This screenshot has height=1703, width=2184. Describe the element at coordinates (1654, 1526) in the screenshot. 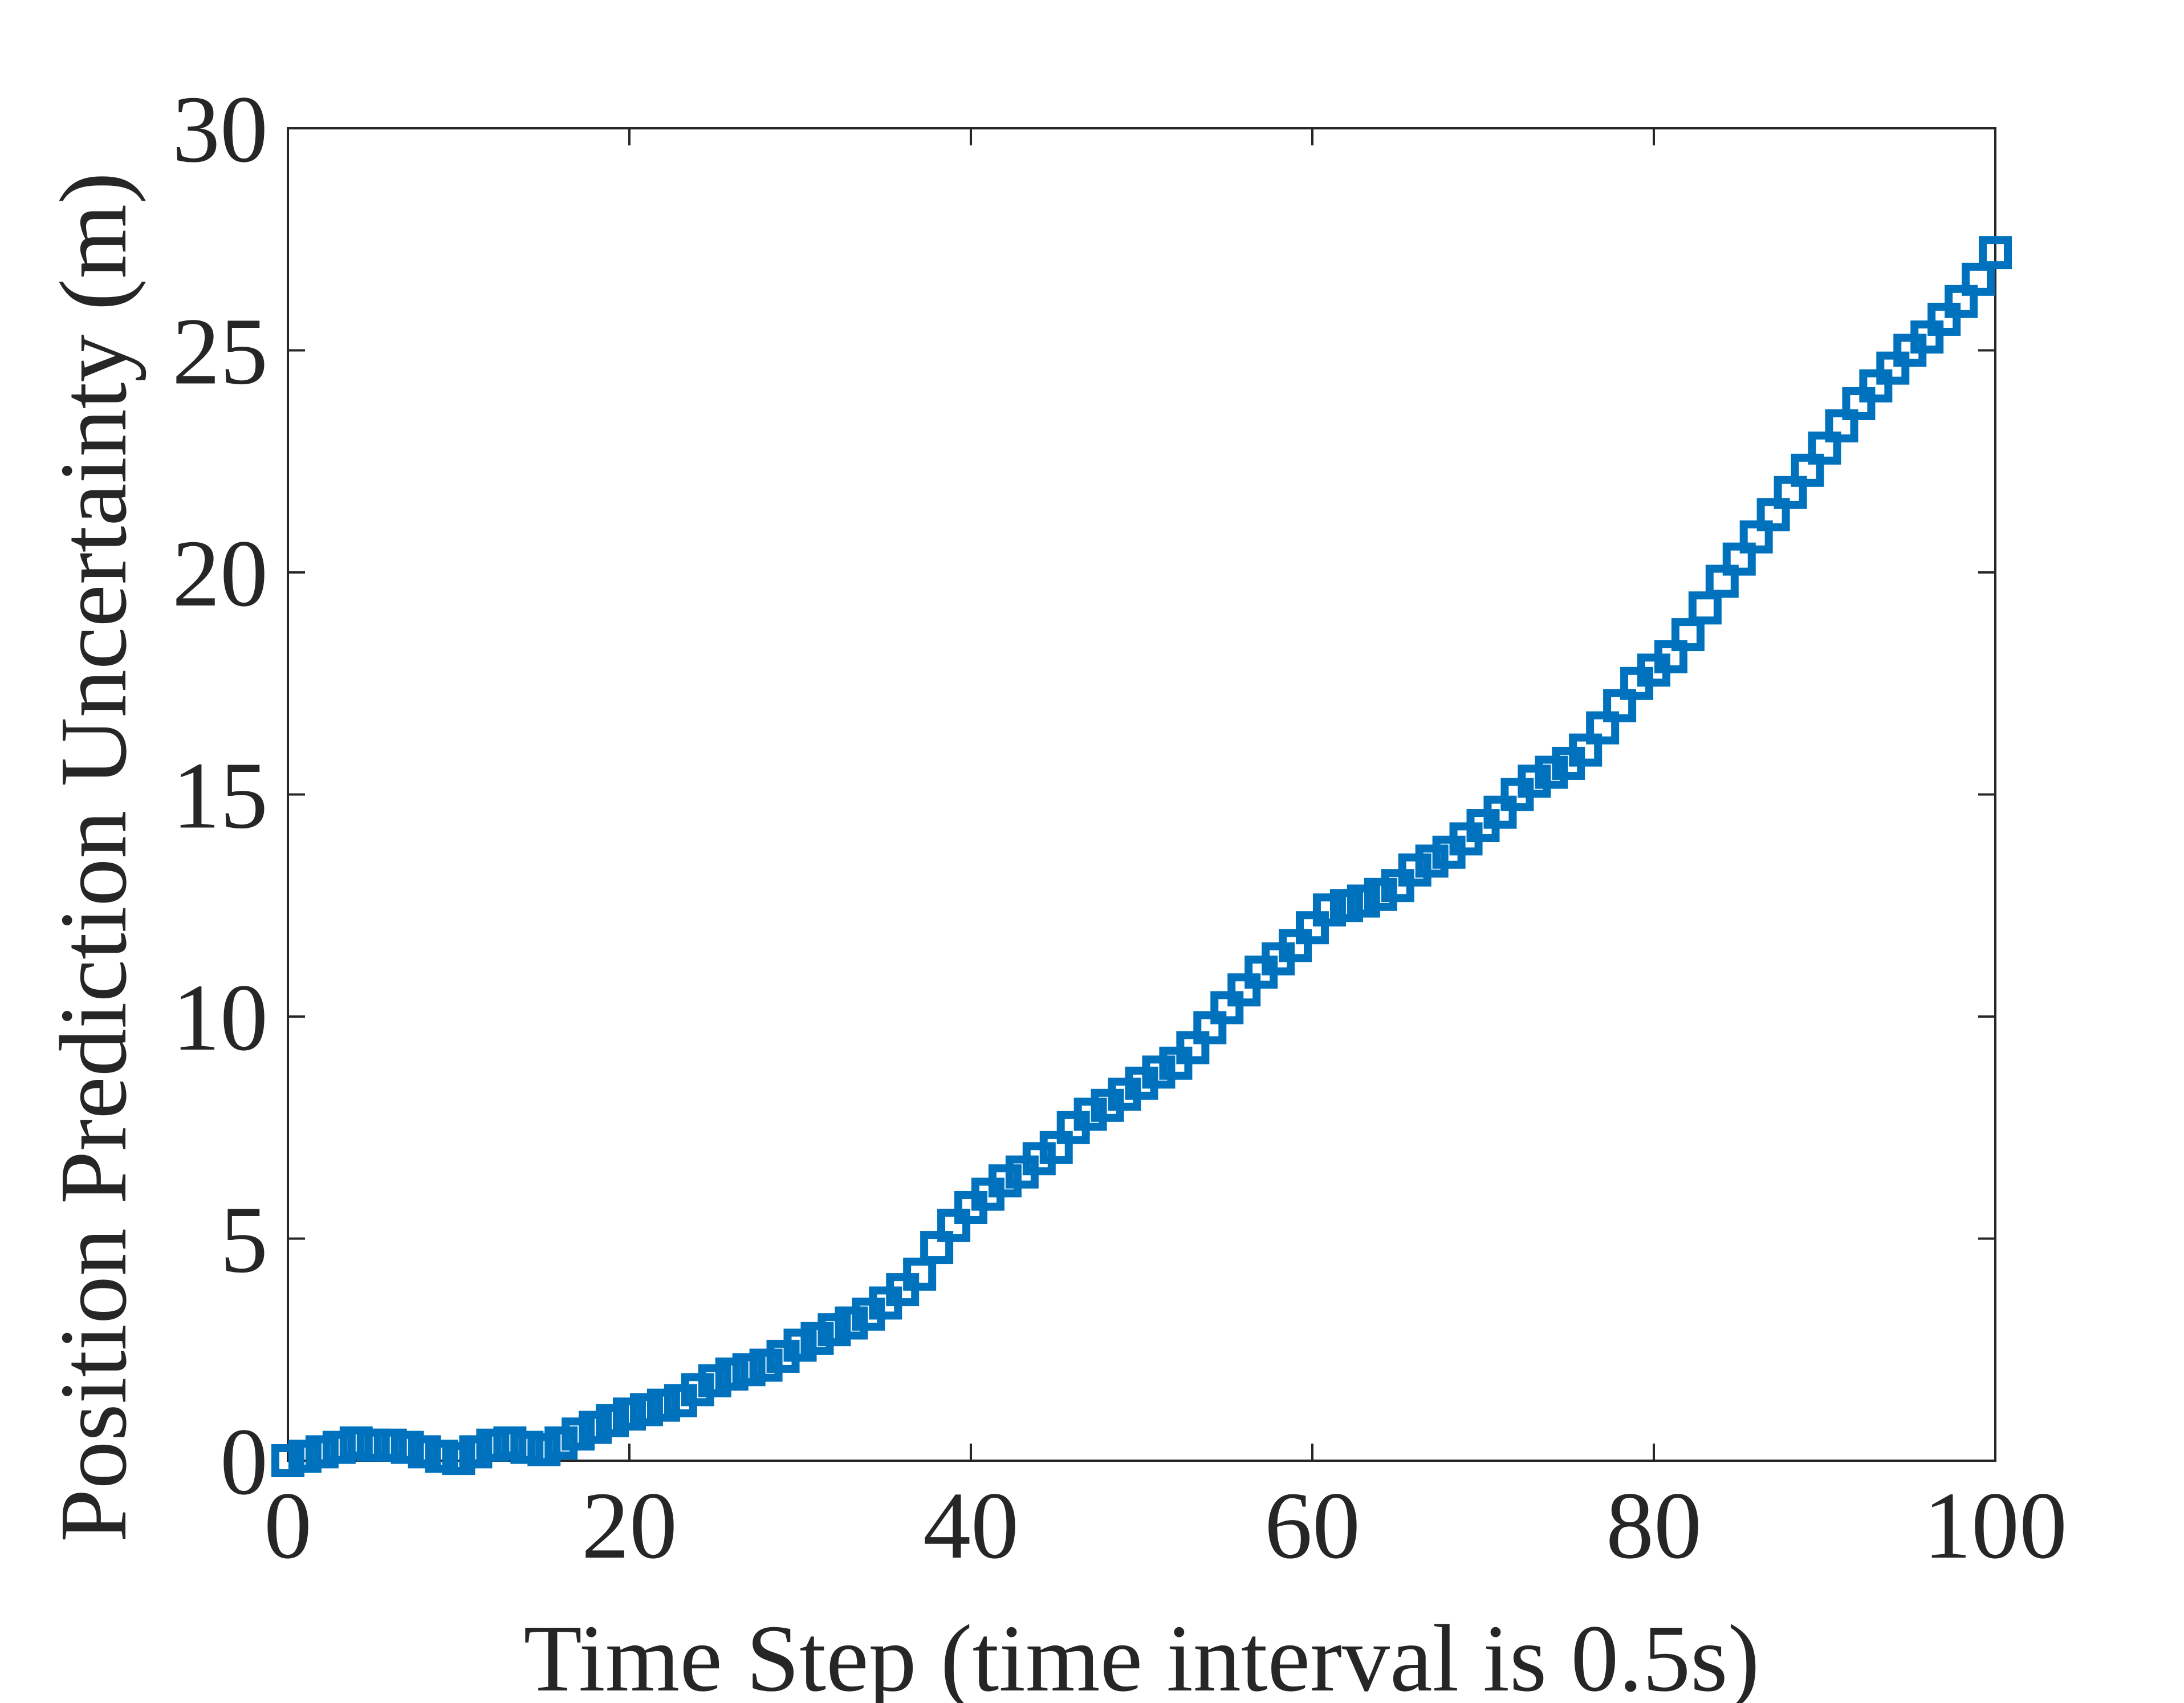

I see `x-tick-label: 80` at that location.